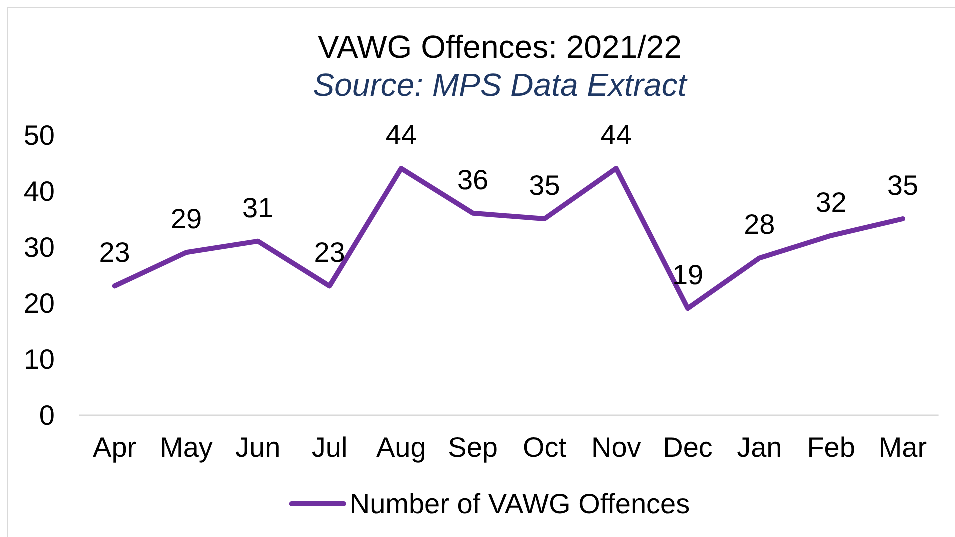 The height and width of the screenshot is (537, 955). What do you see at coordinates (115, 447) in the screenshot?
I see `x-tick-label: Apr` at bounding box center [115, 447].